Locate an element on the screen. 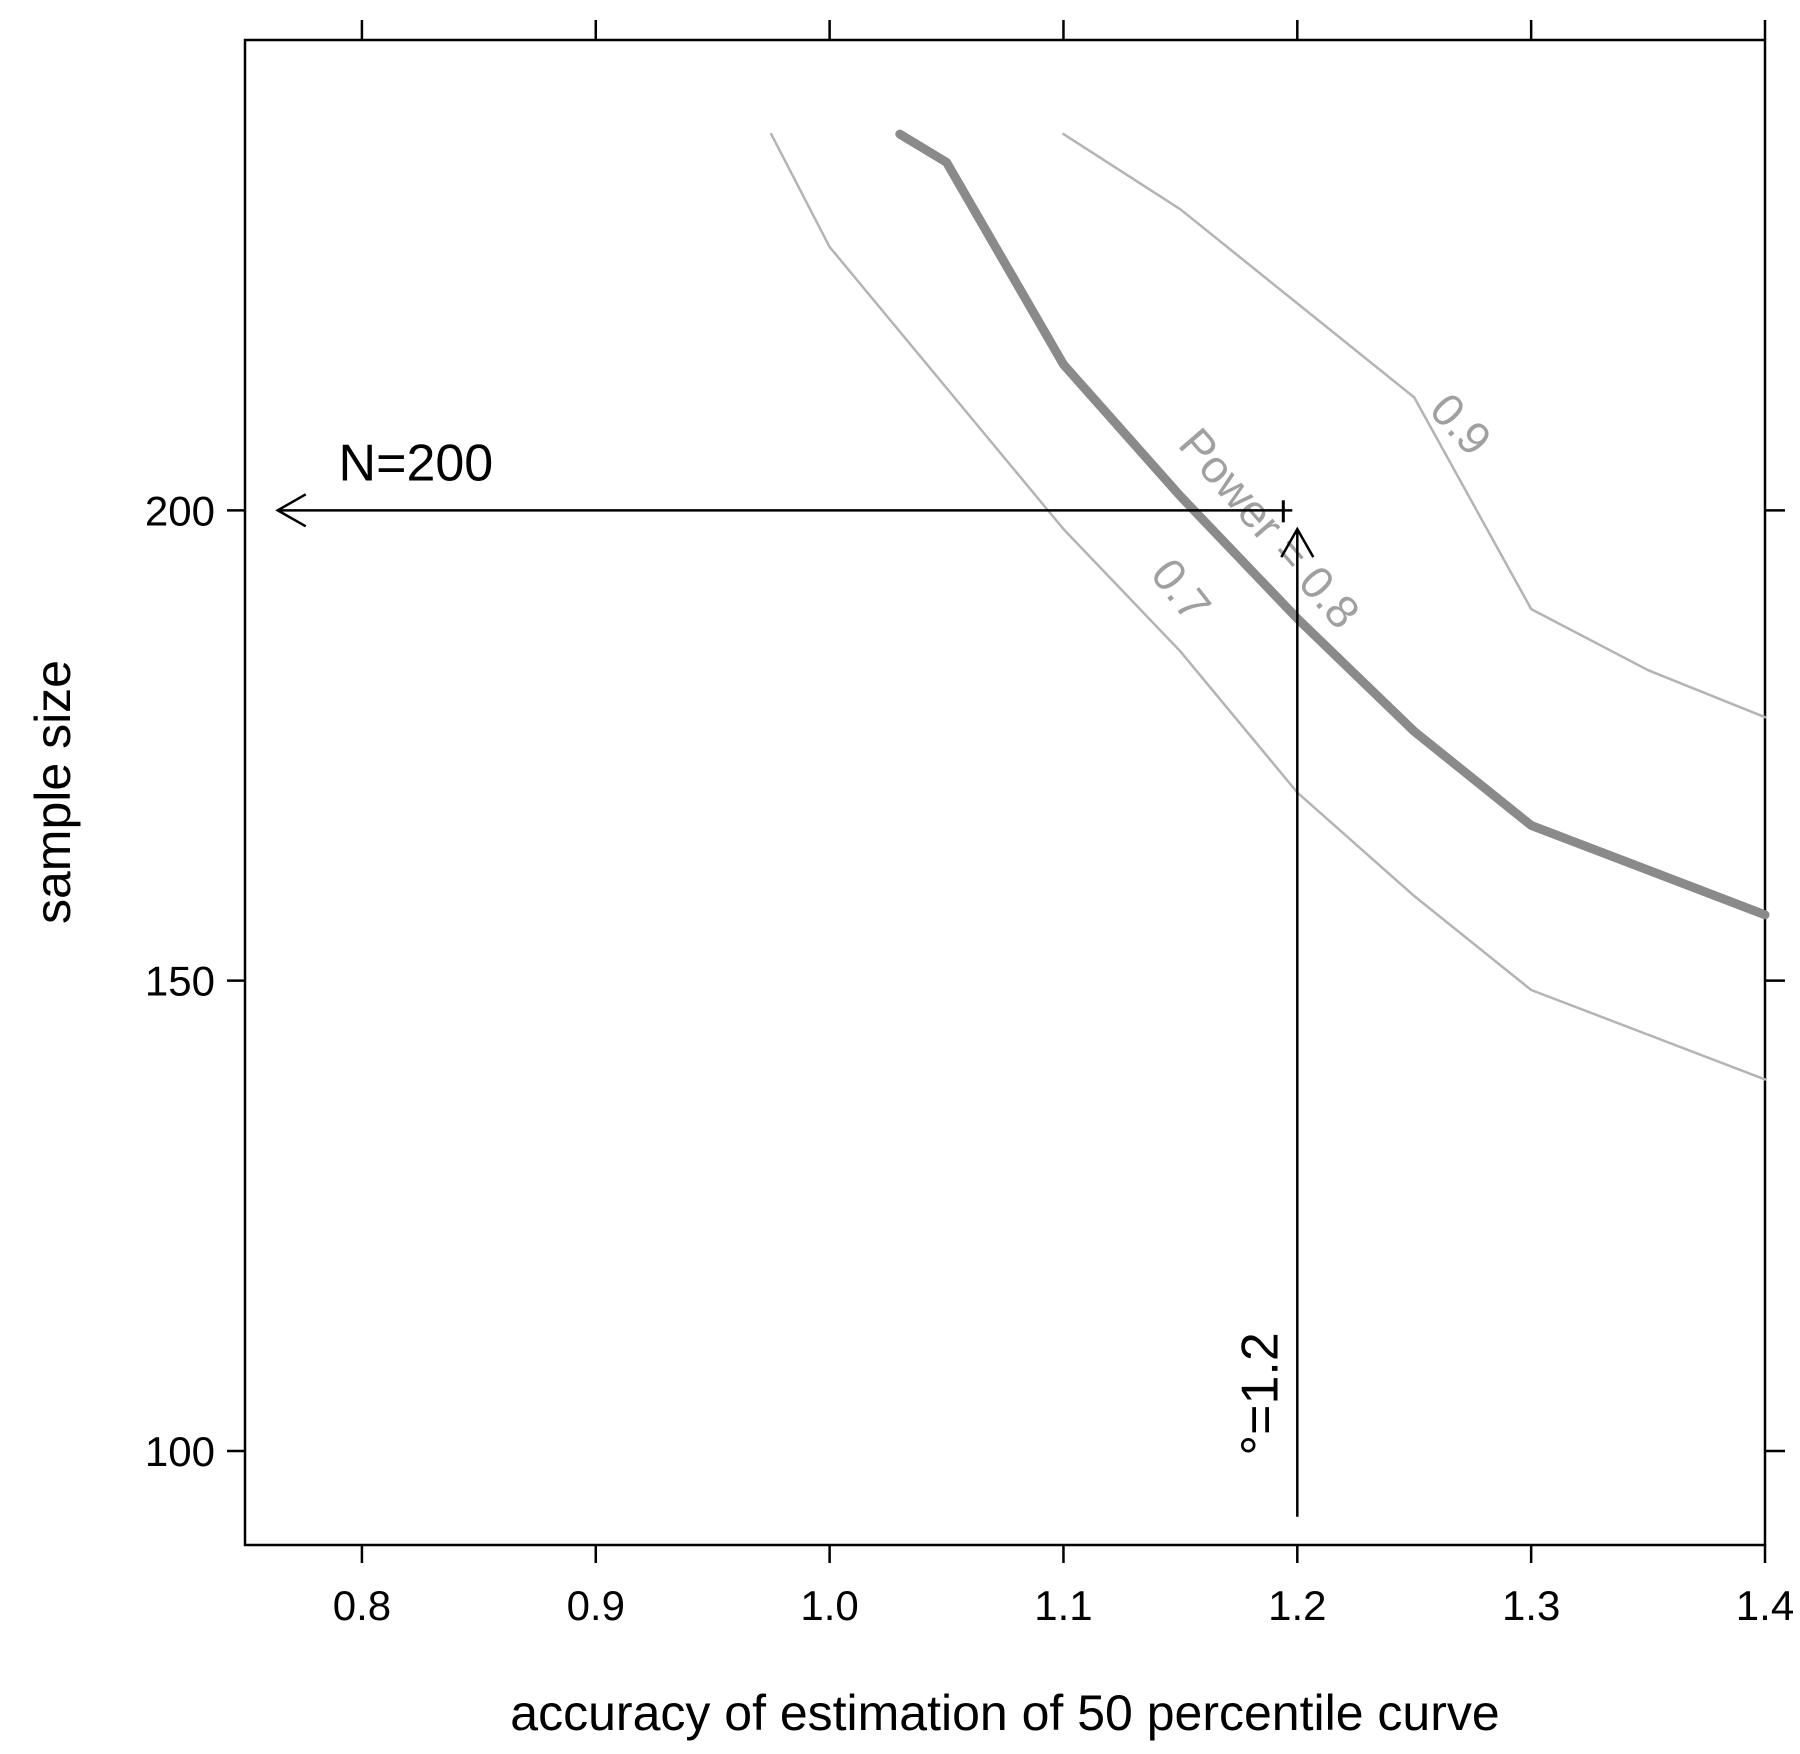 Image resolution: width=1800 pixels, height=1754 pixels. x-tick-label: 1.1 is located at coordinates (1063, 1605).